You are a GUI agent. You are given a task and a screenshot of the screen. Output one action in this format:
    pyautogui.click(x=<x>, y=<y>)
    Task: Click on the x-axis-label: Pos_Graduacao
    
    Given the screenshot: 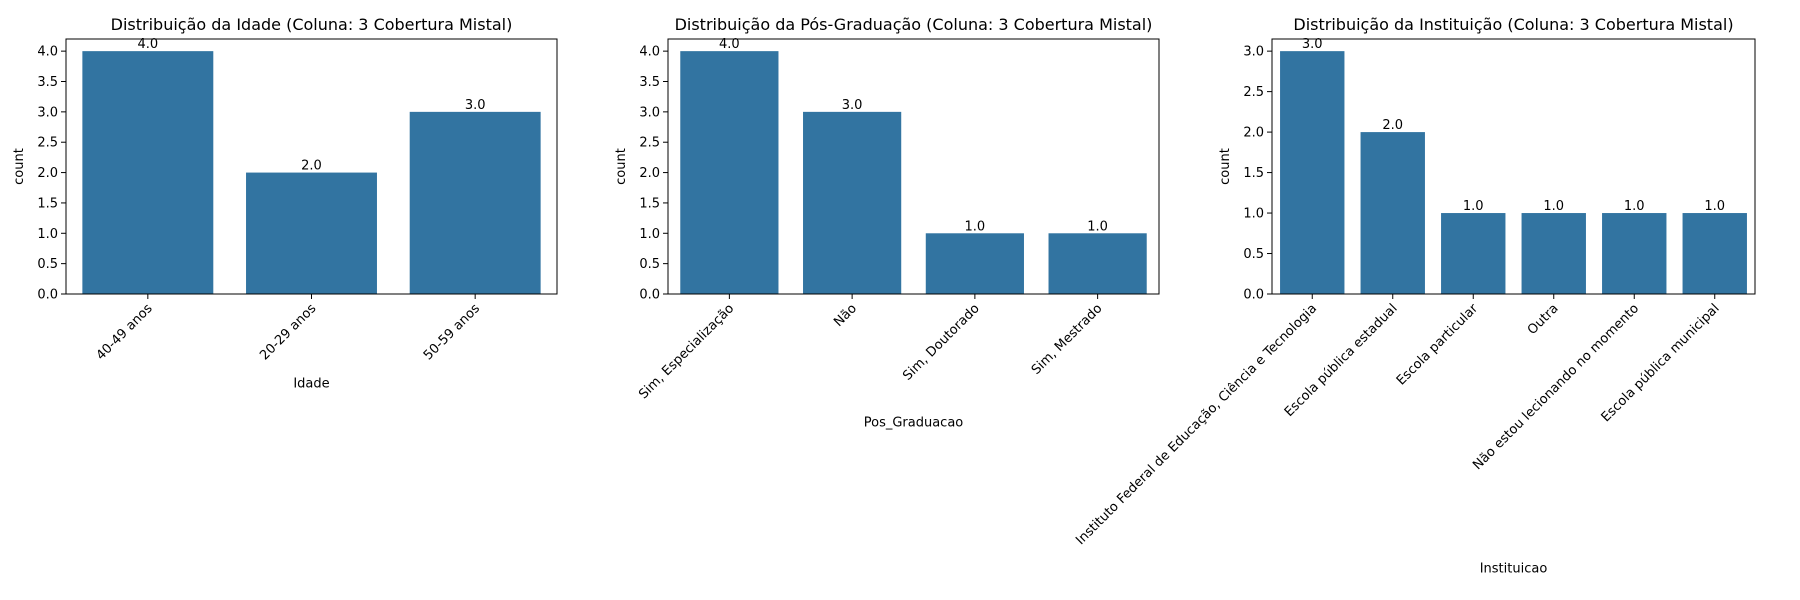 What is the action you would take?
    pyautogui.click(x=914, y=423)
    